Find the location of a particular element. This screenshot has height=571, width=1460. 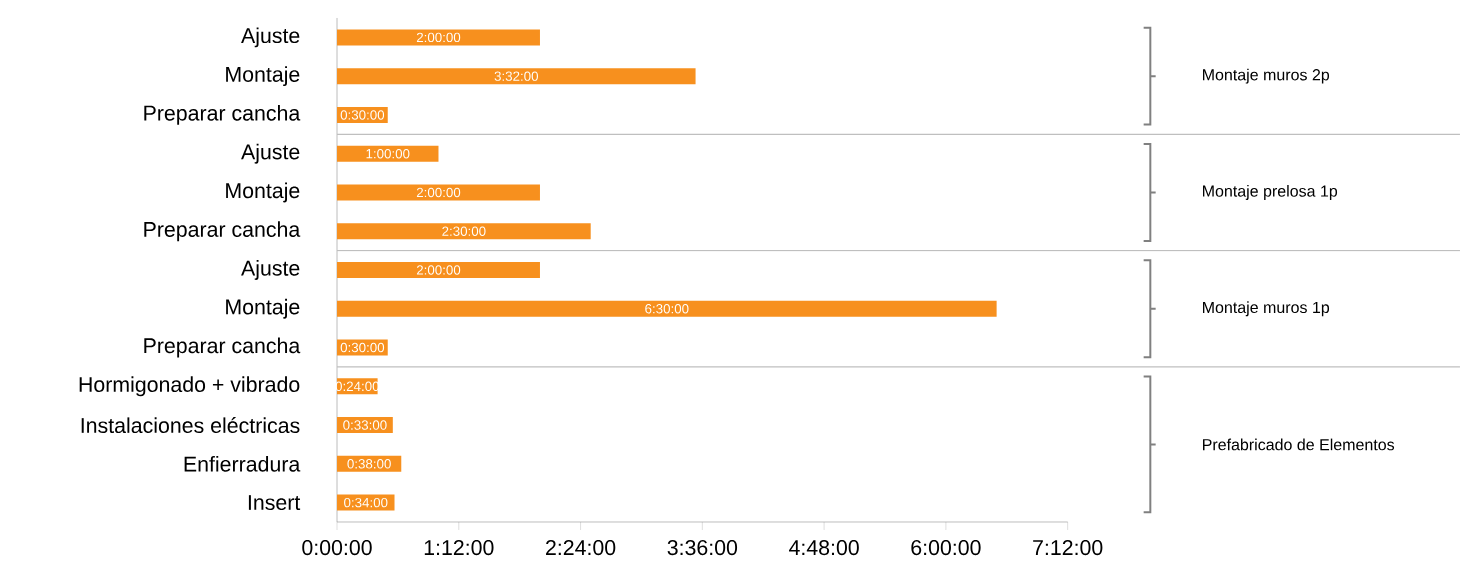

data-label: 0:34:00 is located at coordinates (366, 502).